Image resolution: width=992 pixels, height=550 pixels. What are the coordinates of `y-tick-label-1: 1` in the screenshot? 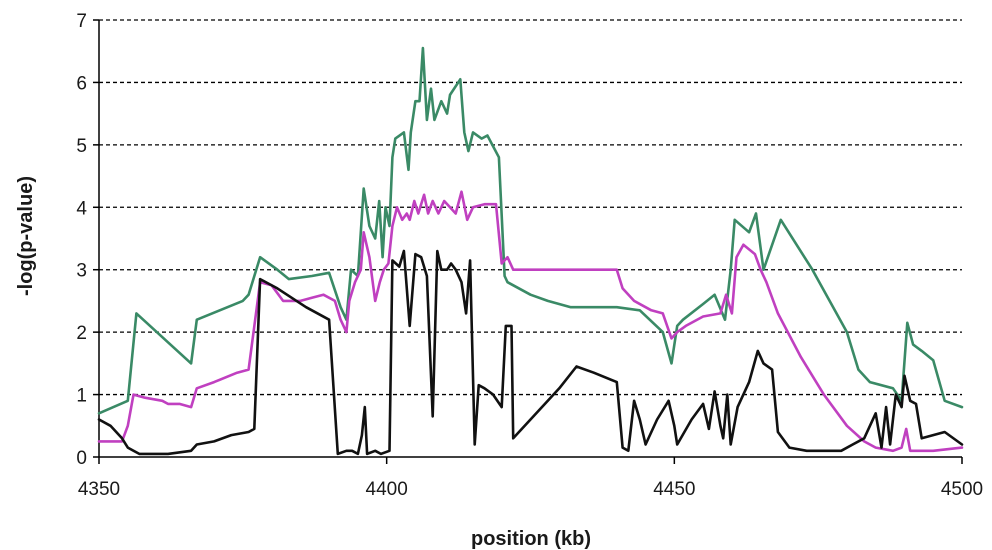 It's located at (81, 396).